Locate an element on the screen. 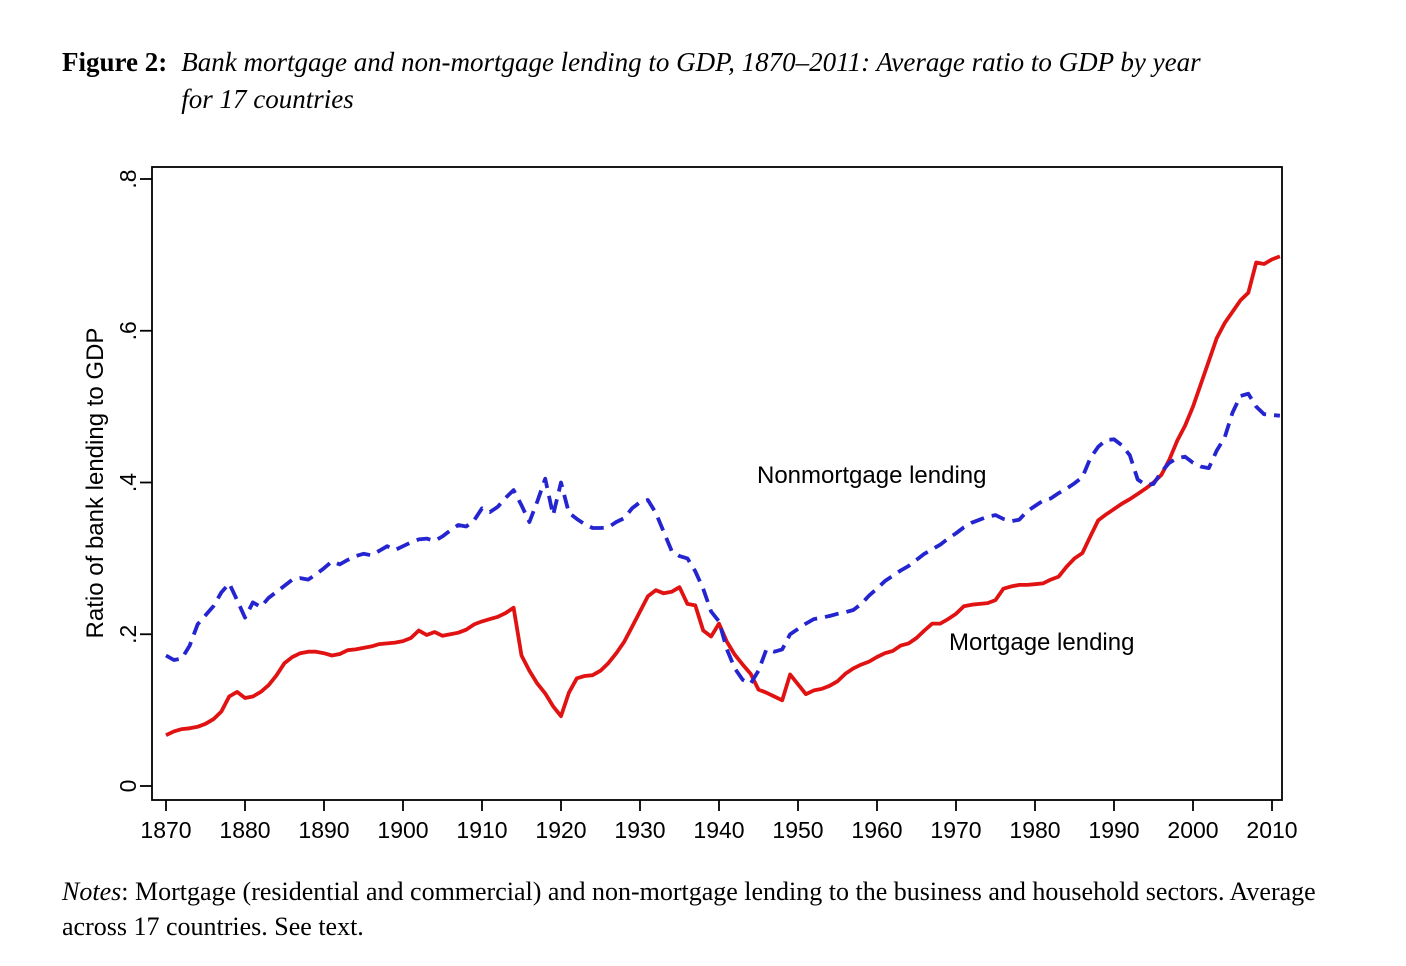  x-tick-label: 2010 is located at coordinates (1271, 830).